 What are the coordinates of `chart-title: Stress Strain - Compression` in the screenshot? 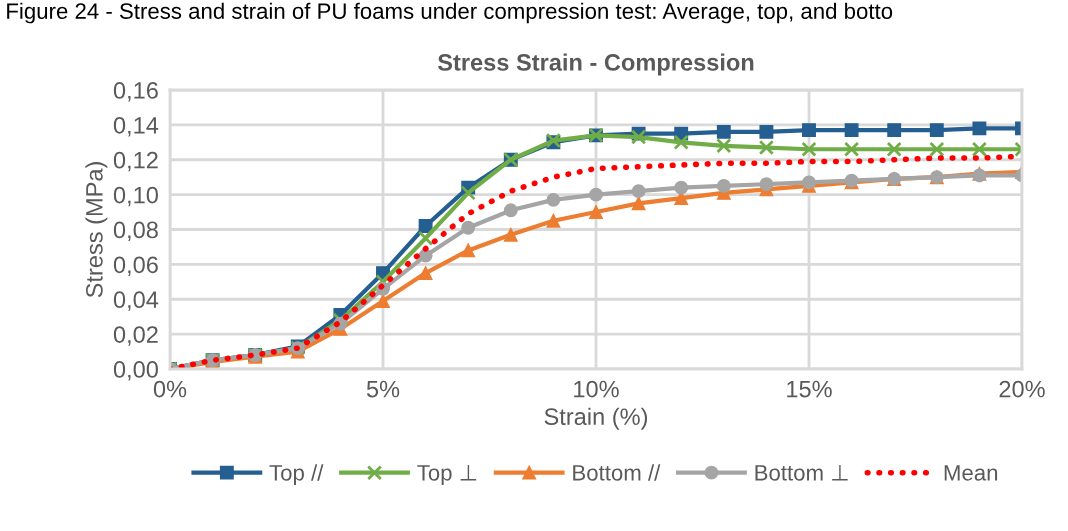 It's located at (595, 64).